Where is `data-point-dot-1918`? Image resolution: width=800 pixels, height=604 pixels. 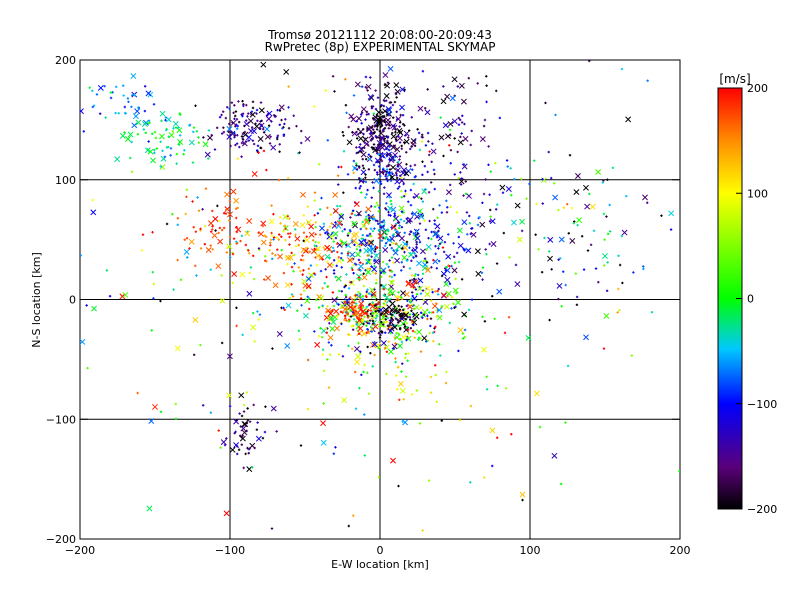
data-point-dot-1918 is located at coordinates (399, 399).